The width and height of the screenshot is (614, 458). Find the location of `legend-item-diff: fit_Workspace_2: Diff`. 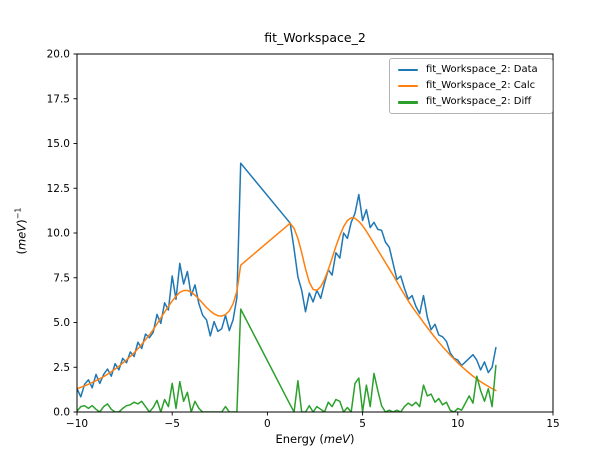

legend-item-diff: fit_Workspace_2: Diff is located at coordinates (471, 102).